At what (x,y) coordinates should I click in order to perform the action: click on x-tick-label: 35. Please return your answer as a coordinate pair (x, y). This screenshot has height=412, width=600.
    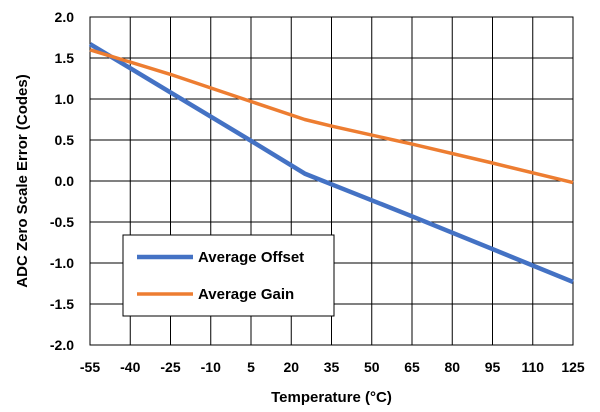
    Looking at the image, I should click on (332, 367).